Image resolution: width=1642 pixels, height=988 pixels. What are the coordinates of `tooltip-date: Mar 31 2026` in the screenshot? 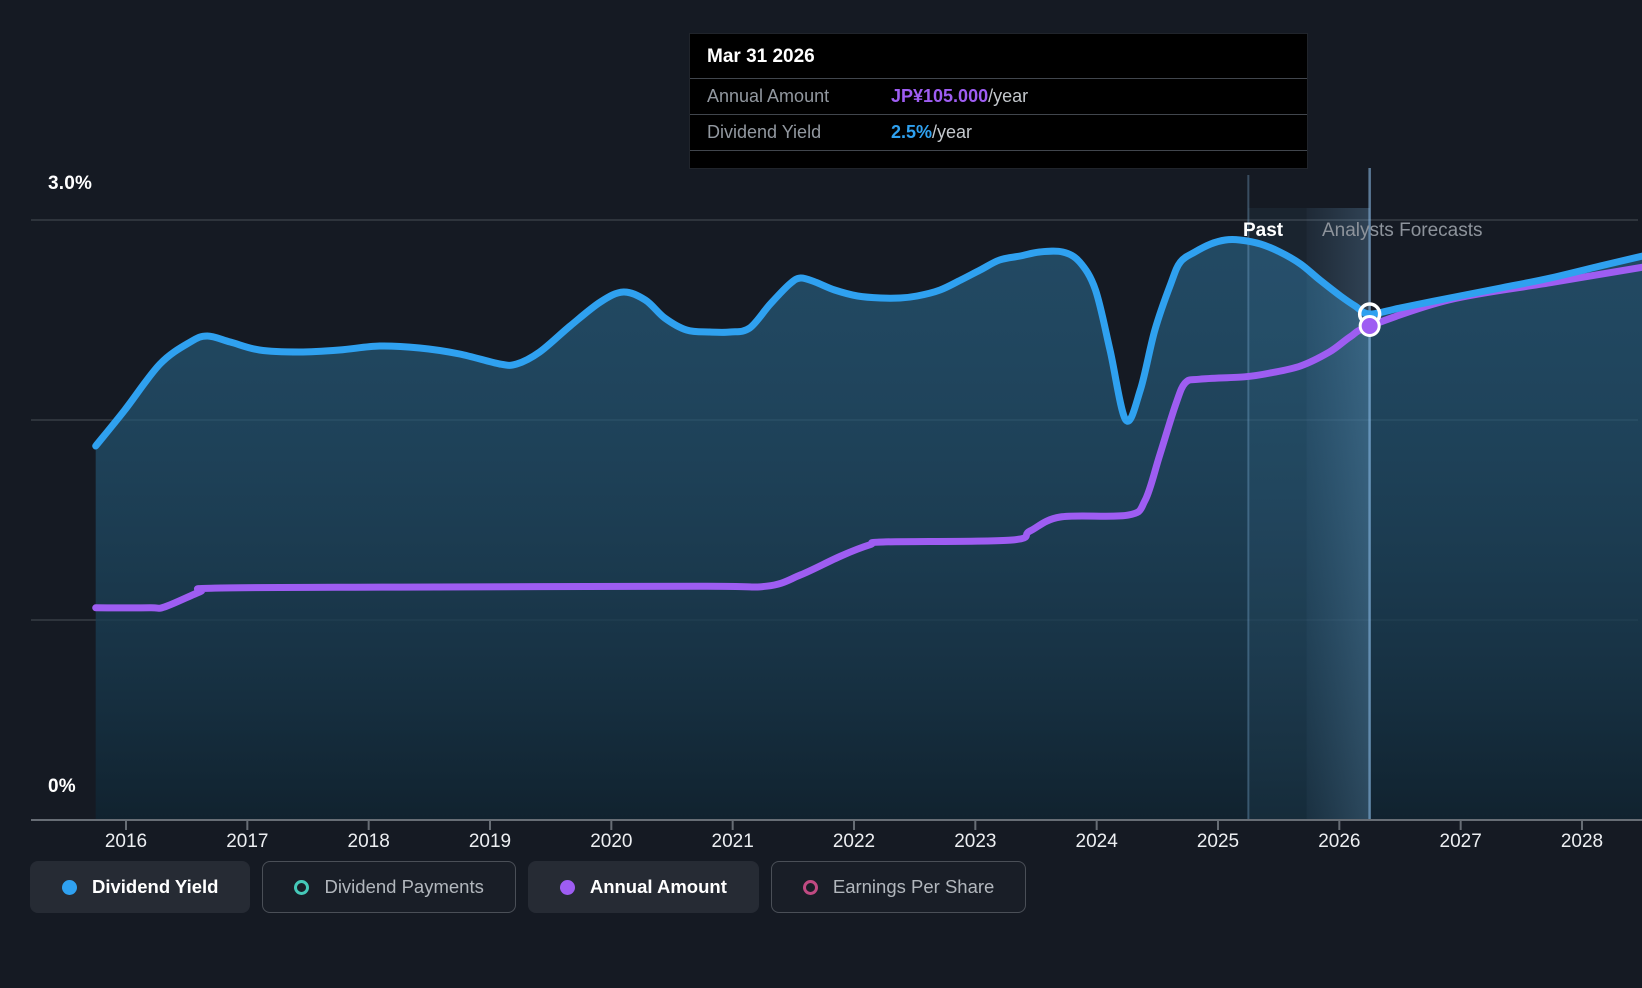 It's located at (998, 56).